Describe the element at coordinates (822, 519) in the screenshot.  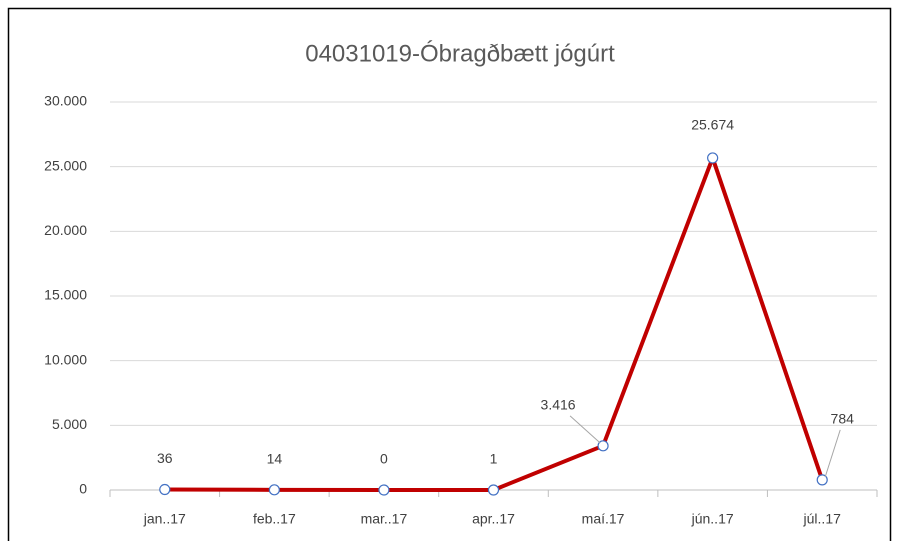
I see `x-tick-label: júl..17` at that location.